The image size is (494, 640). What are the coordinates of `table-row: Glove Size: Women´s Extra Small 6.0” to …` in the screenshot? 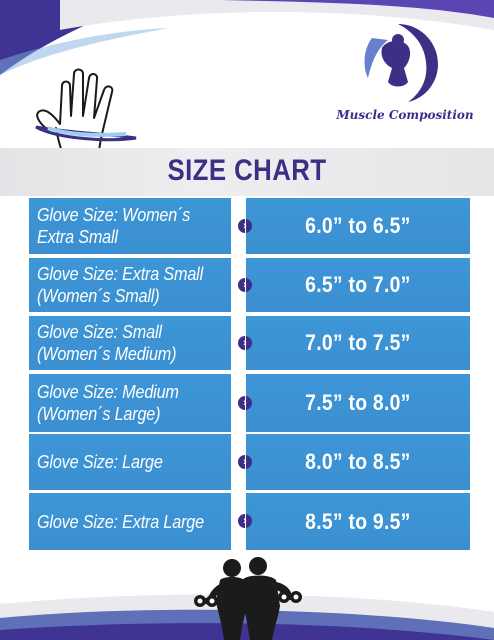 It's located at (249, 226).